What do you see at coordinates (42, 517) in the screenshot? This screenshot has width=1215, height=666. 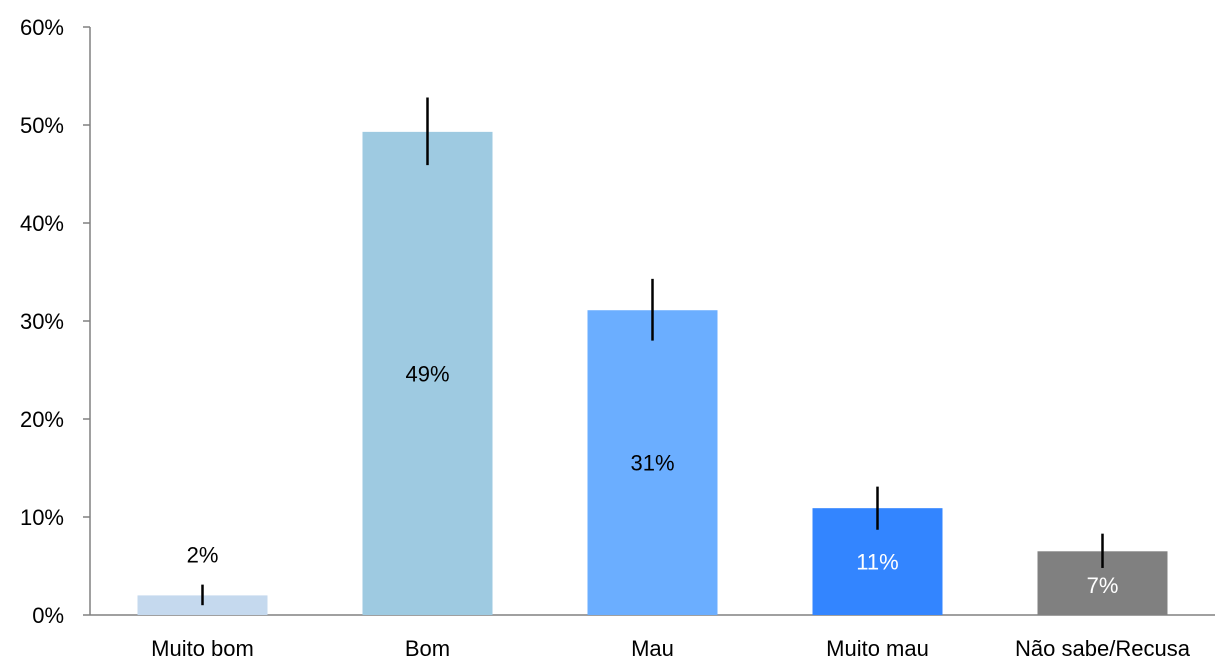 I see `y-tick-label: 10%` at bounding box center [42, 517].